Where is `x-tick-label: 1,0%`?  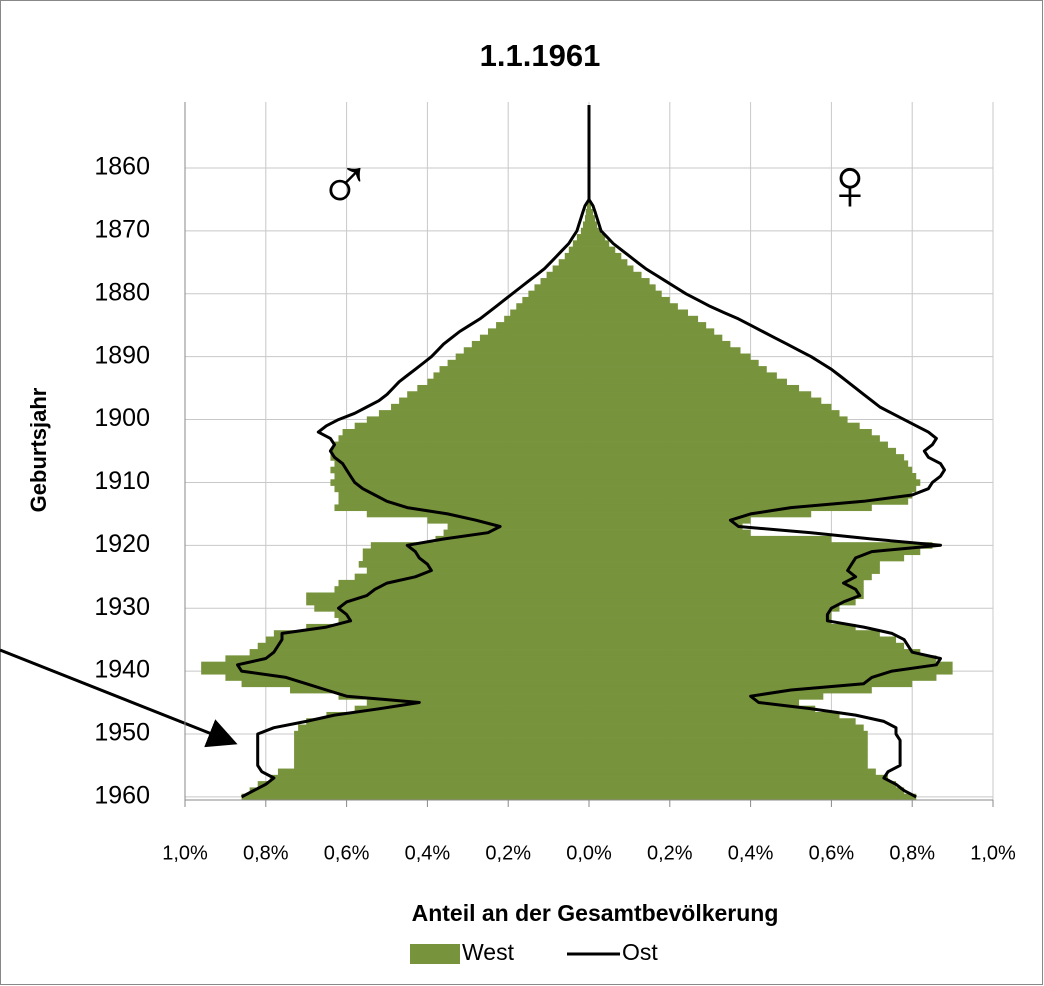
x-tick-label: 1,0% is located at coordinates (993, 853).